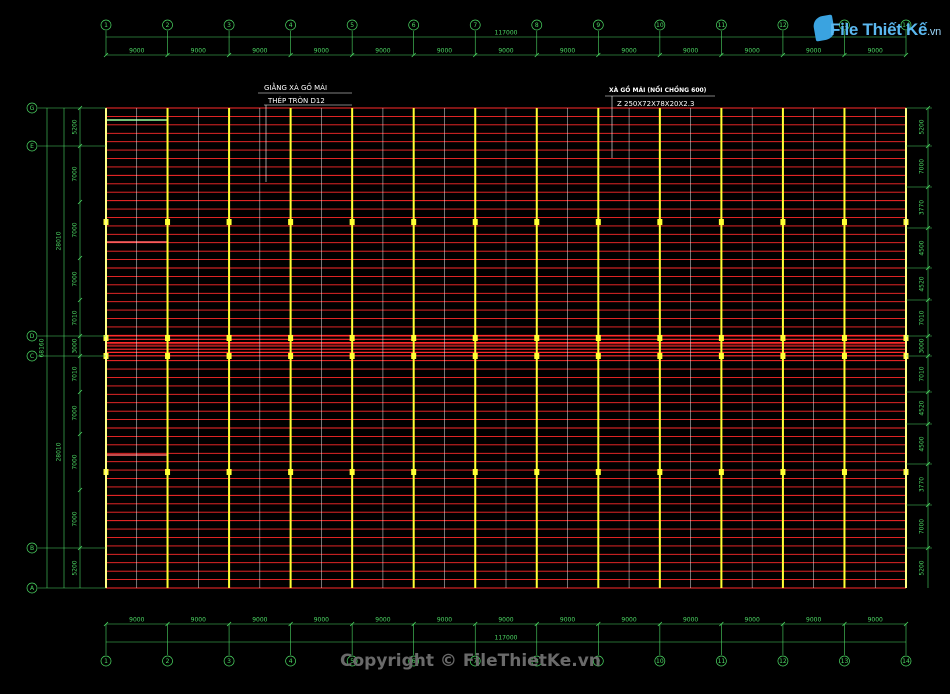 The width and height of the screenshot is (950, 694). Describe the element at coordinates (660, 25) in the screenshot. I see `grid-number-label: 10` at that location.